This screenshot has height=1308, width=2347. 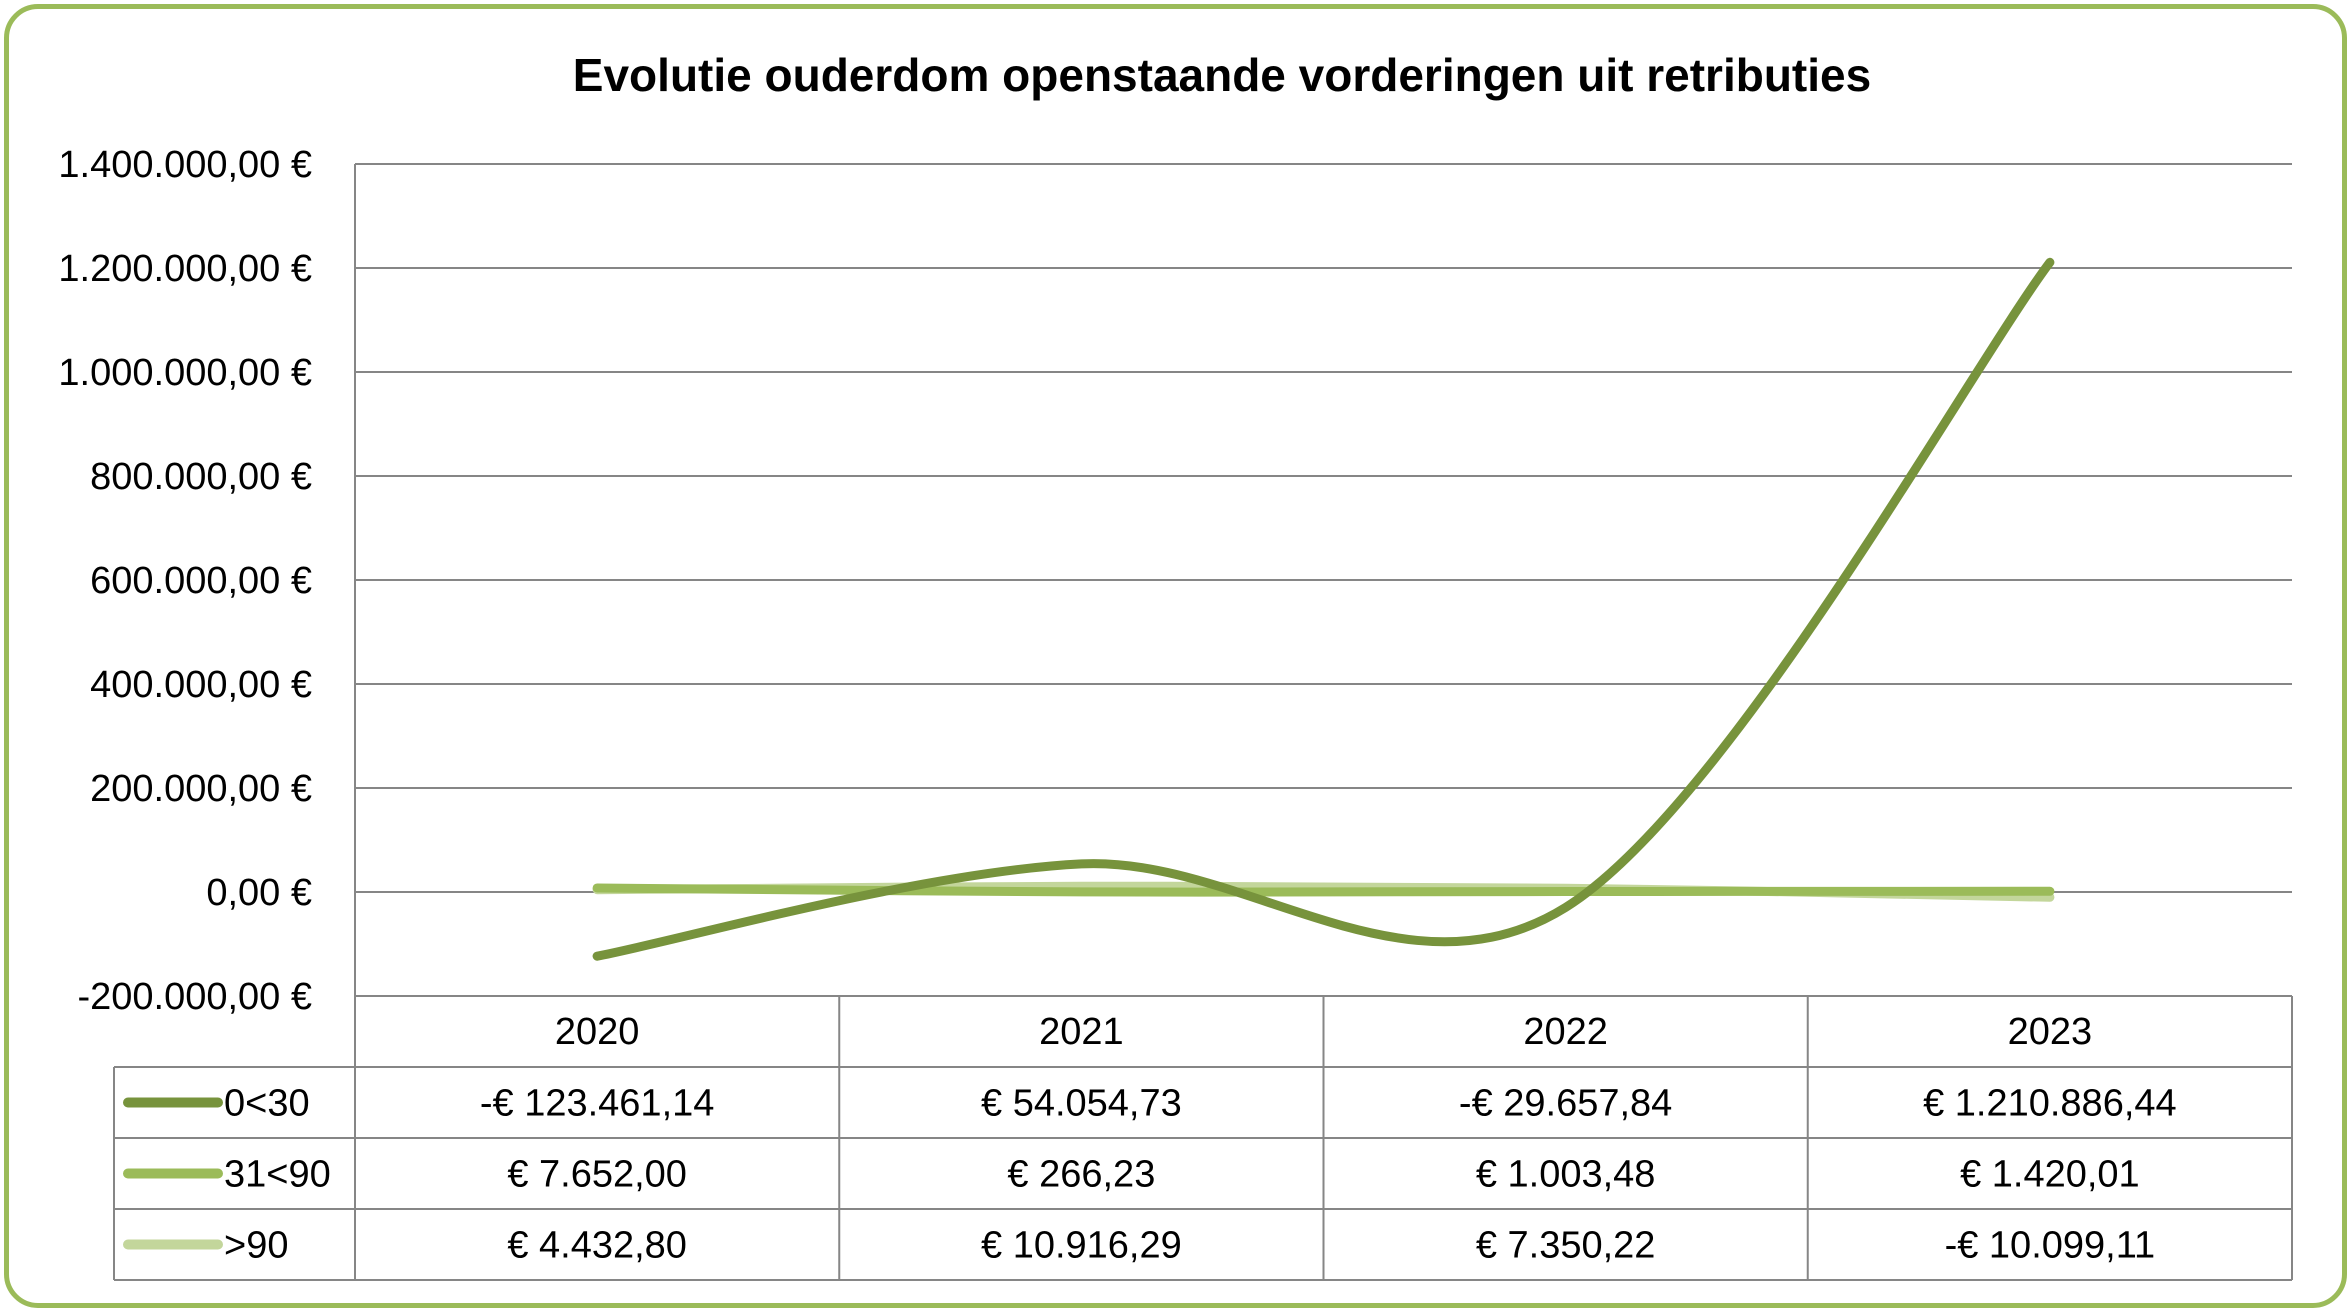 I want to click on y-tick-label: 200.000,00 €, so click(x=201, y=789).